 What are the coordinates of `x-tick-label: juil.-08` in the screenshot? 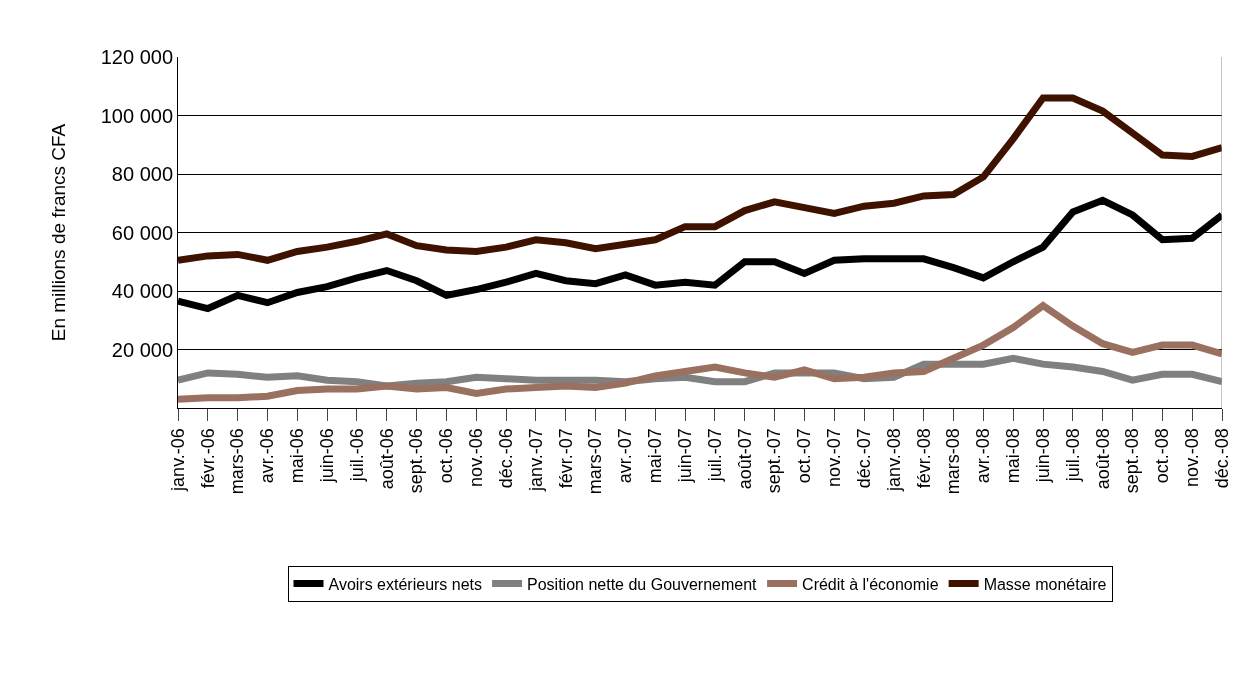 It's located at (1072, 455).